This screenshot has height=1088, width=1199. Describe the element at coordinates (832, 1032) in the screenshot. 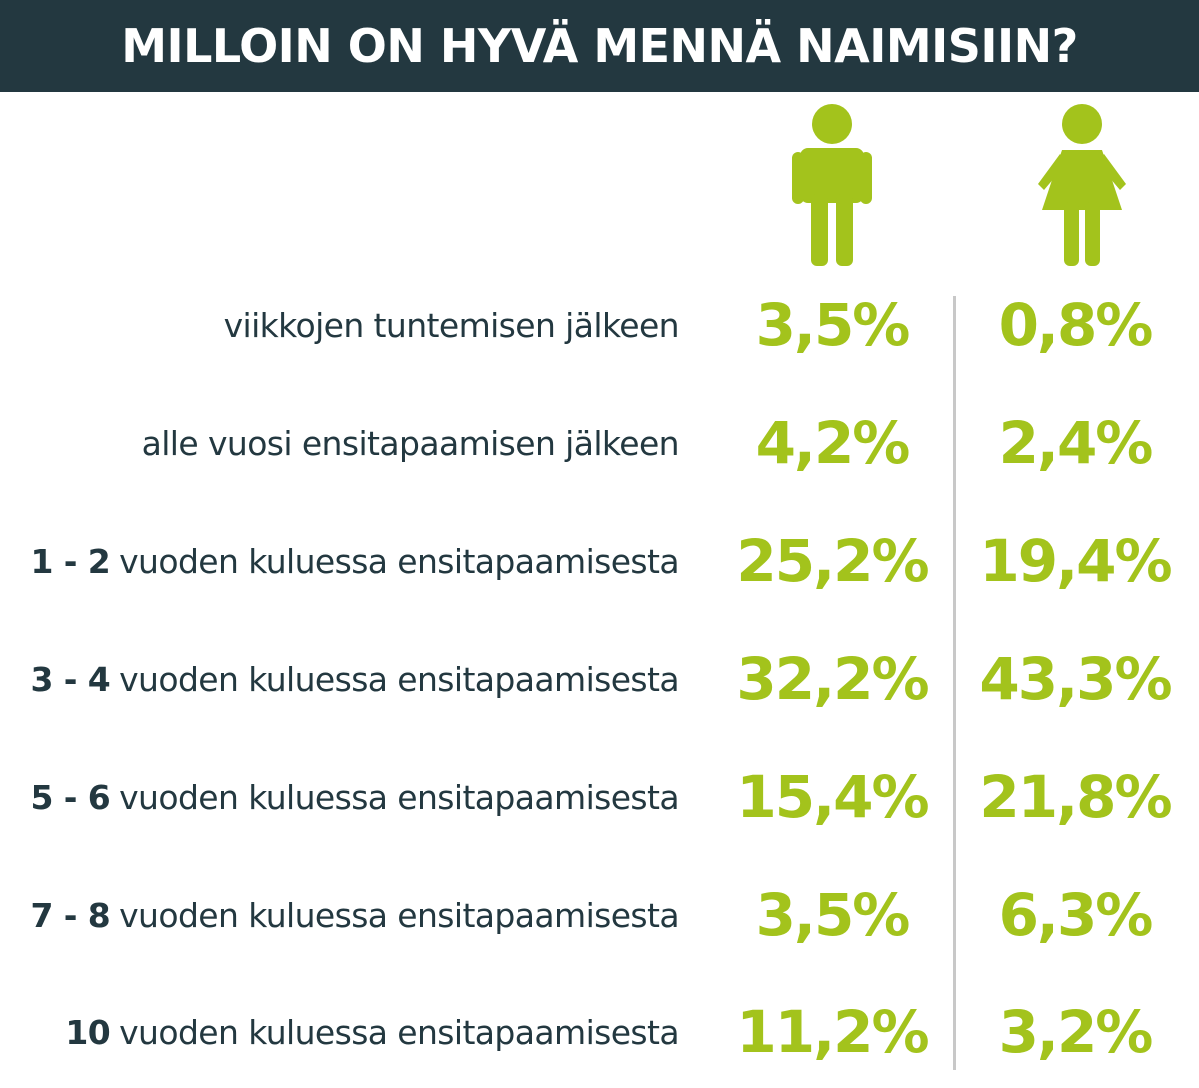

I see `male-value: 11,2%` at that location.